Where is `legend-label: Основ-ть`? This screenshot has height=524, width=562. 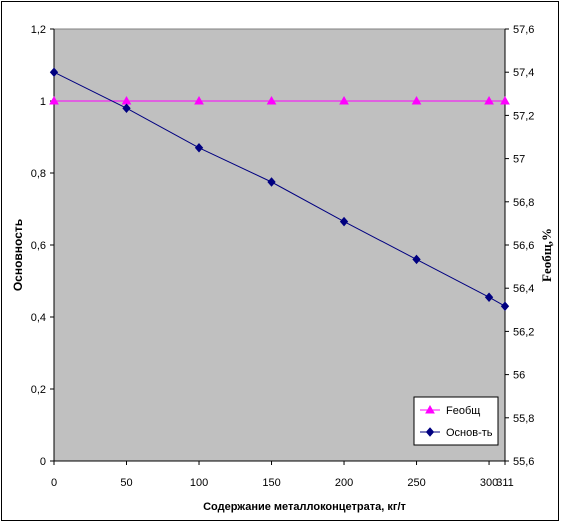 legend-label: Основ-ть is located at coordinates (469, 433).